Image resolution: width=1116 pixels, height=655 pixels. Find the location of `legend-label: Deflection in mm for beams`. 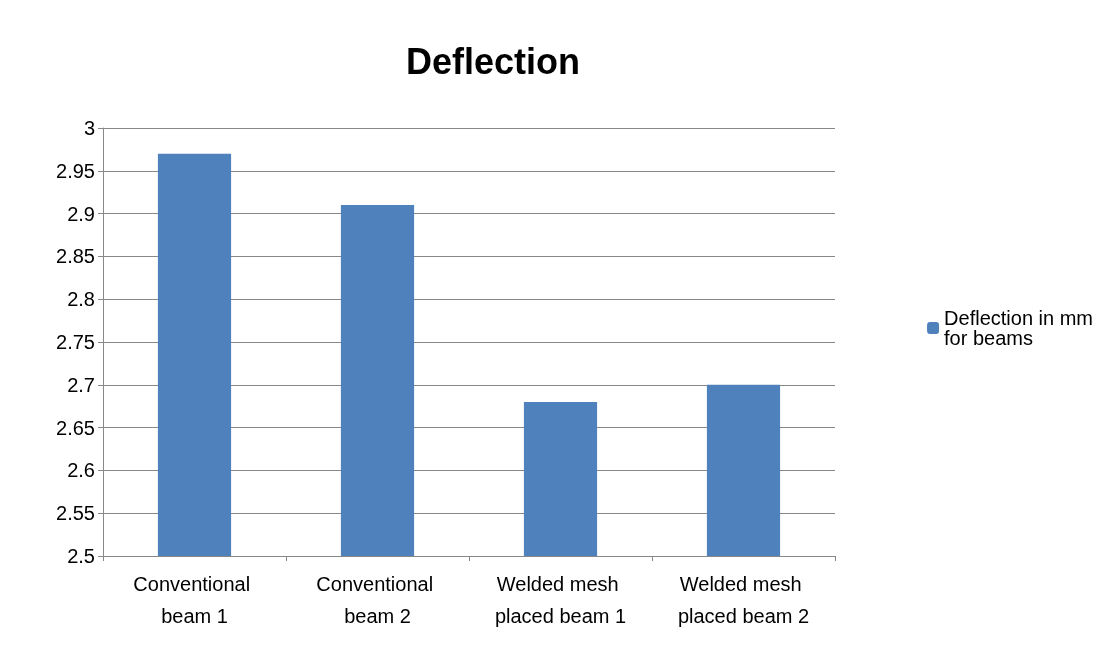

legend-label: Deflection in mm for beams is located at coordinates (1018, 328).